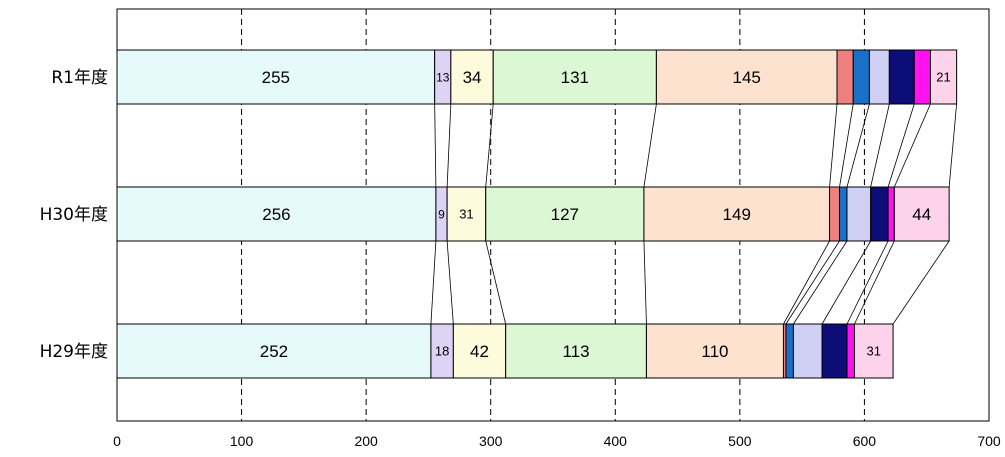  What do you see at coordinates (865, 441) in the screenshot?
I see `x-tick-label: 600` at bounding box center [865, 441].